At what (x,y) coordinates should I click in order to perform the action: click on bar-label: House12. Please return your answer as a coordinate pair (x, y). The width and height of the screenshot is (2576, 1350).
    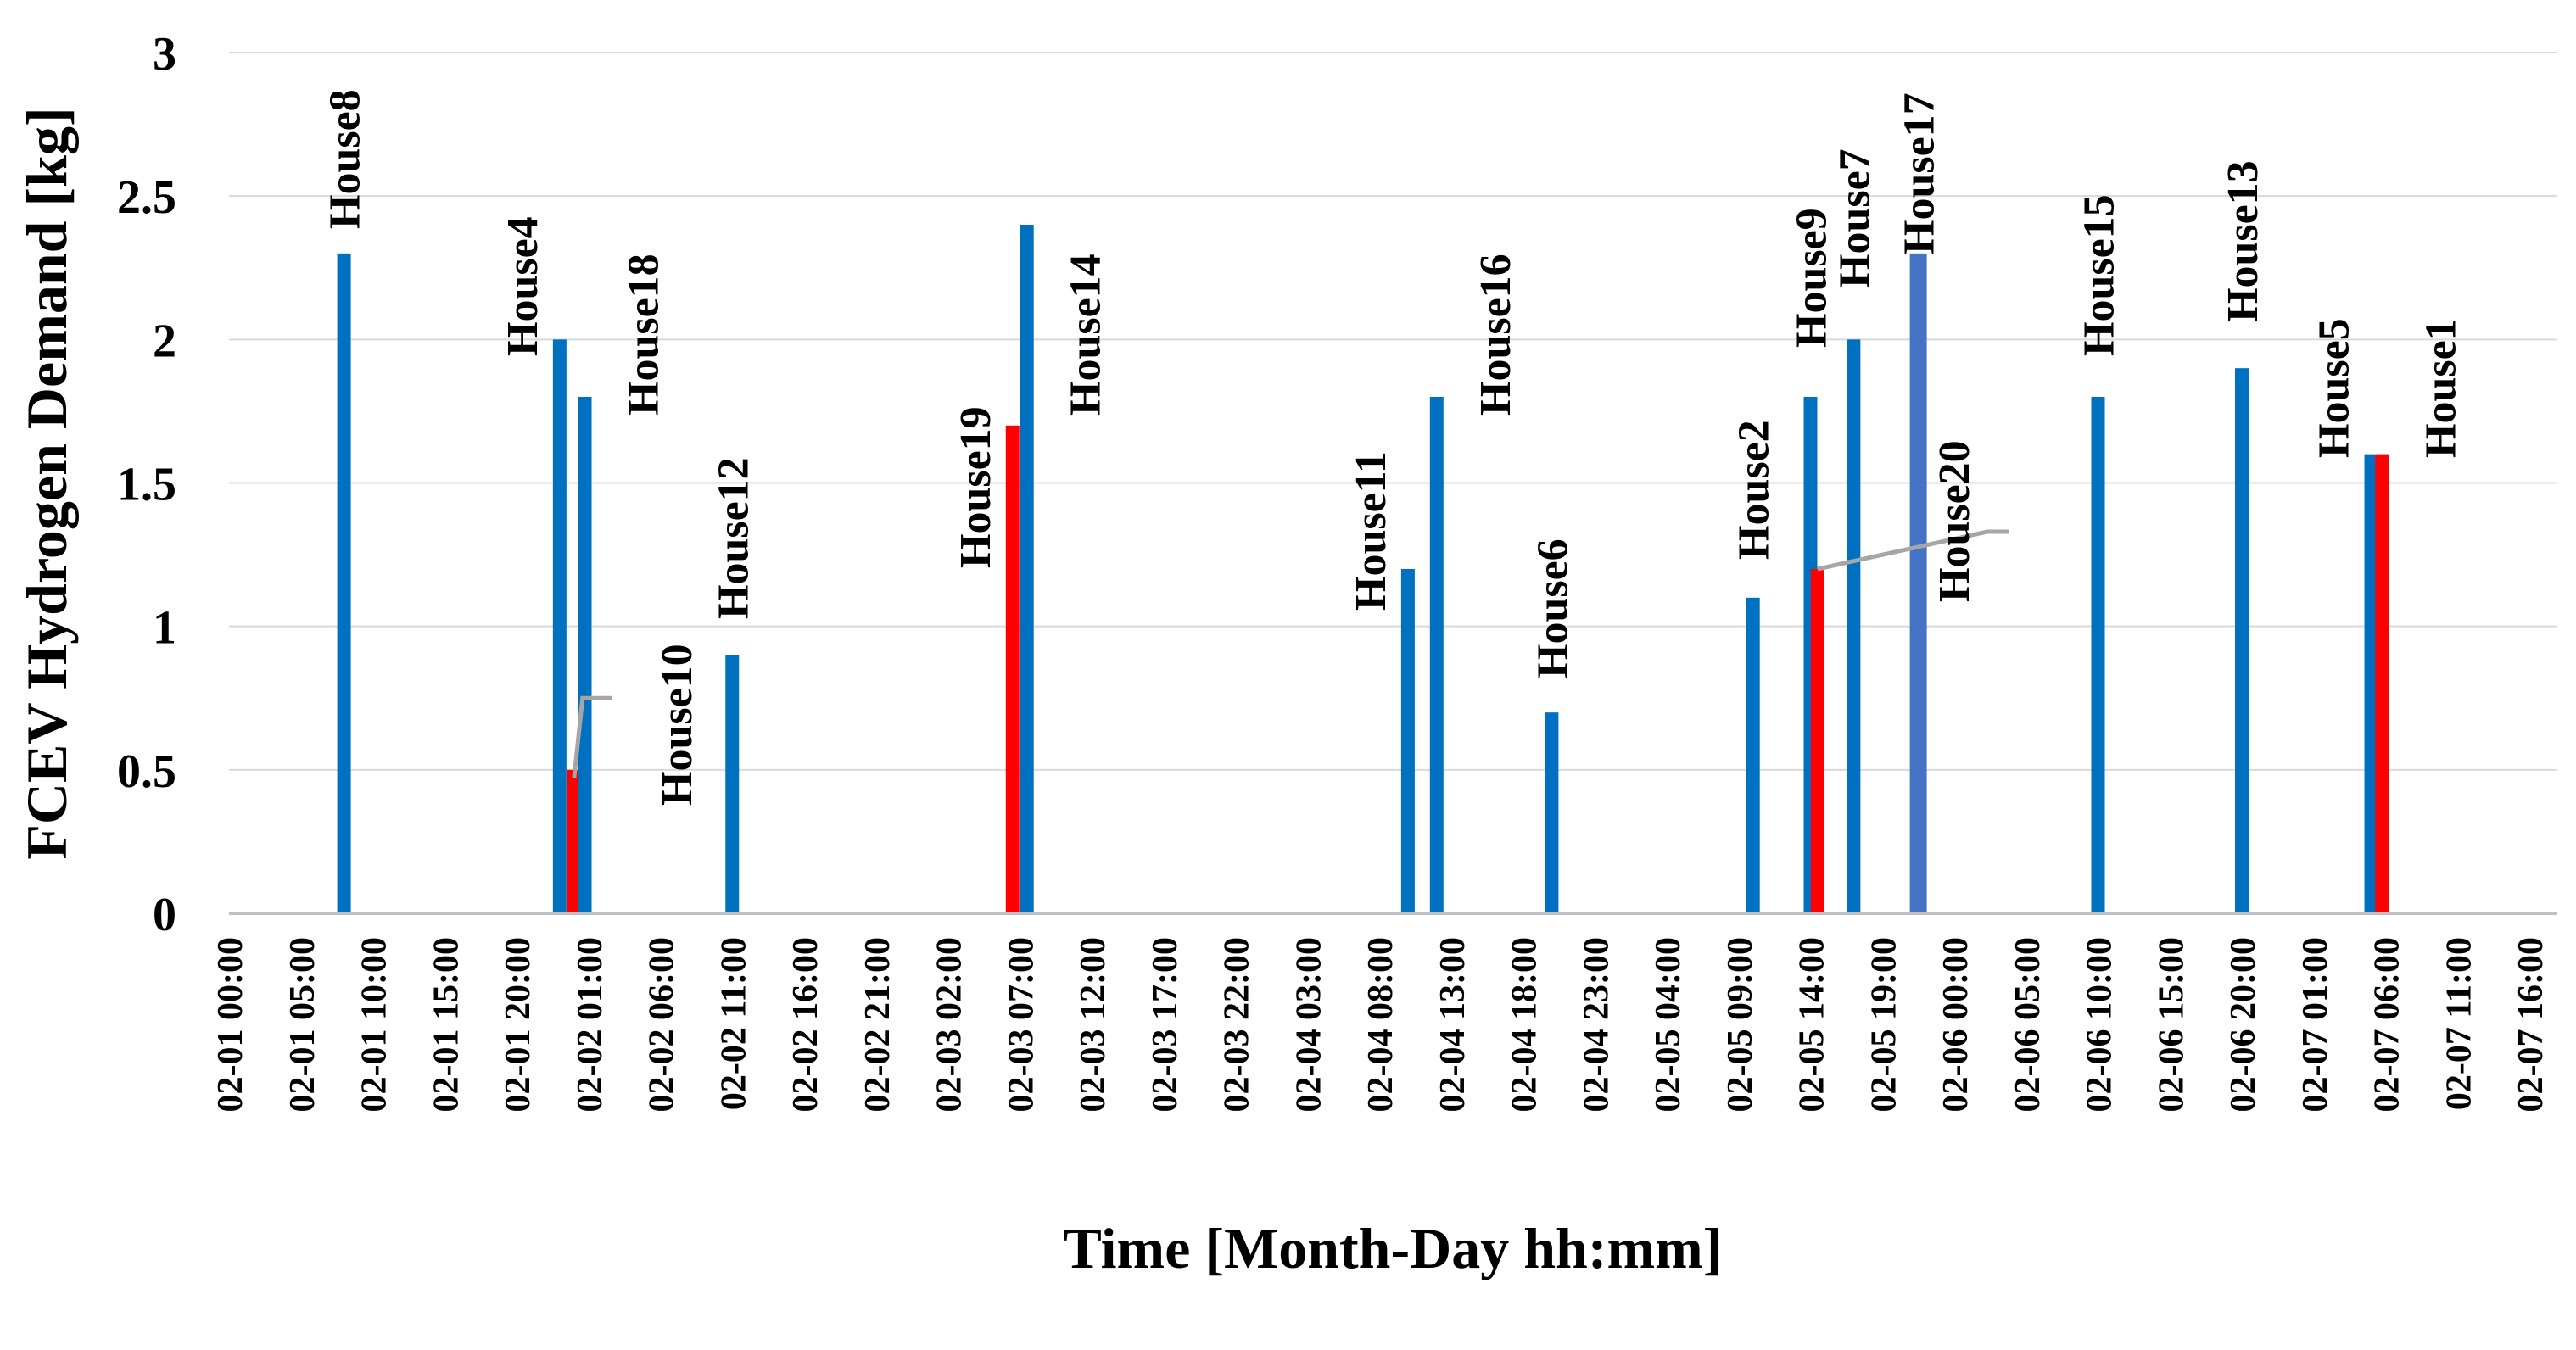
    Looking at the image, I should click on (733, 538).